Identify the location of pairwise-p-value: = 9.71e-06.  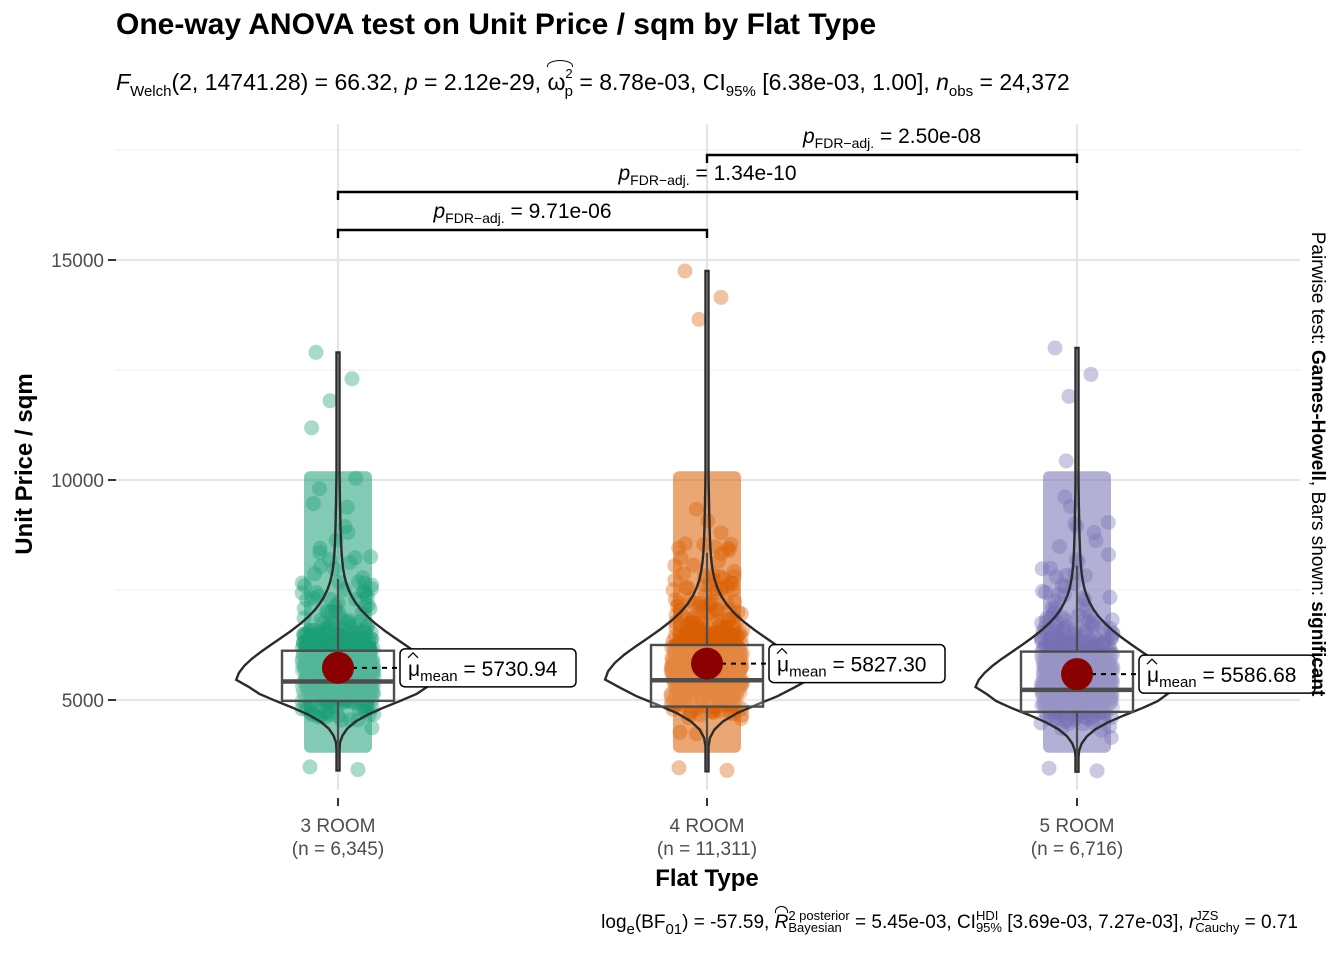
(558, 211).